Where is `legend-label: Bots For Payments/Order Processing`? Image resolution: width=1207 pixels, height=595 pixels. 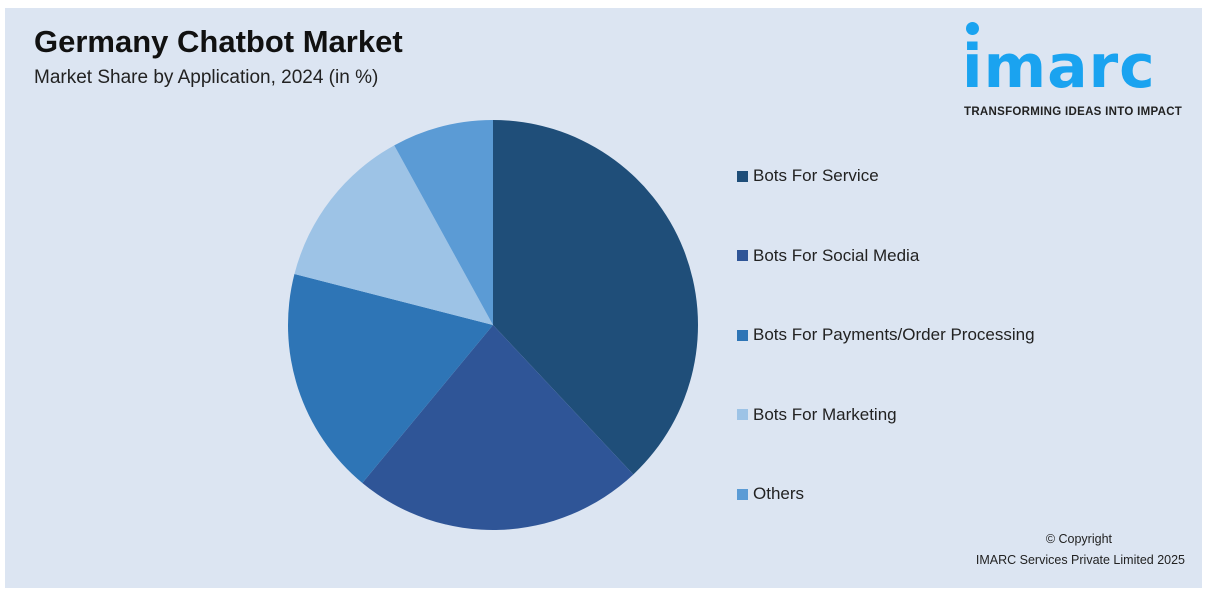
legend-label: Bots For Payments/Order Processing is located at coordinates (894, 334).